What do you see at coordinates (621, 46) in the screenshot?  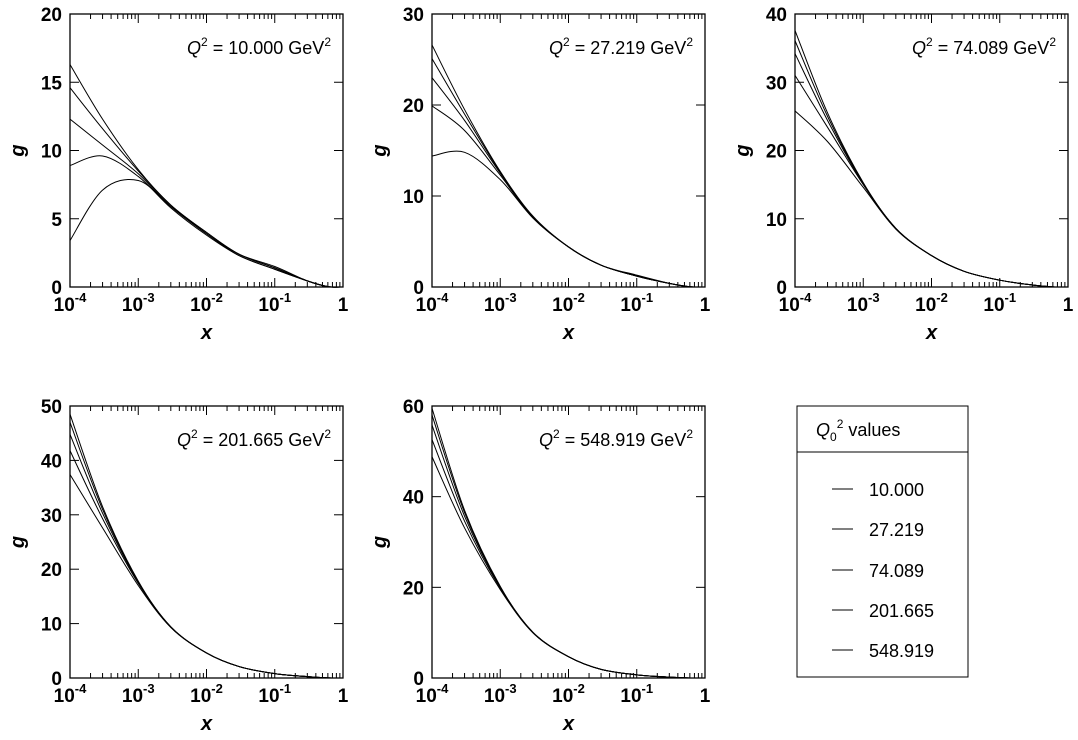 I see `panel-title: Q2 = 27.219 GeV2` at bounding box center [621, 46].